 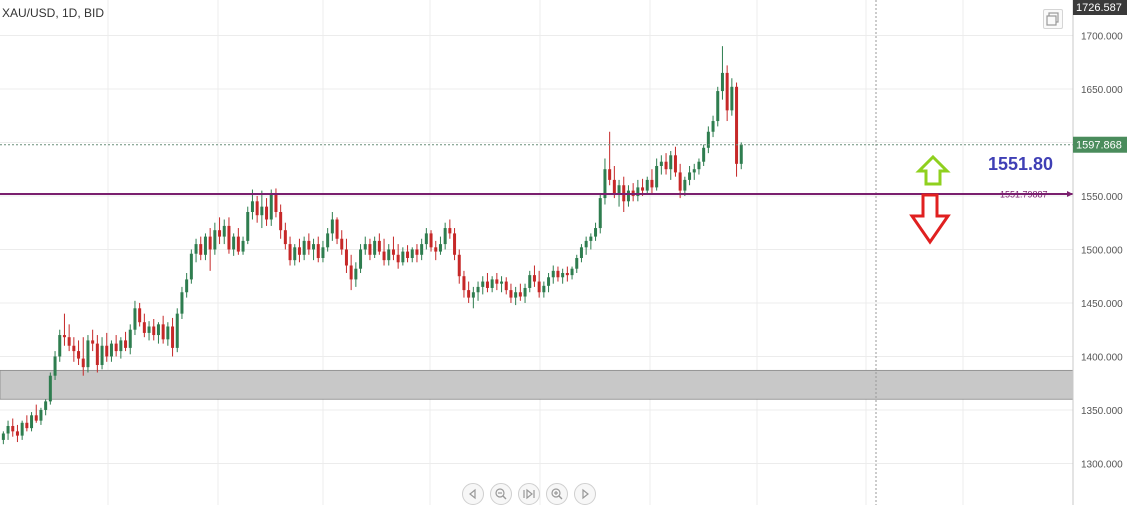 I want to click on current-price-label-box, so click(x=1100, y=144).